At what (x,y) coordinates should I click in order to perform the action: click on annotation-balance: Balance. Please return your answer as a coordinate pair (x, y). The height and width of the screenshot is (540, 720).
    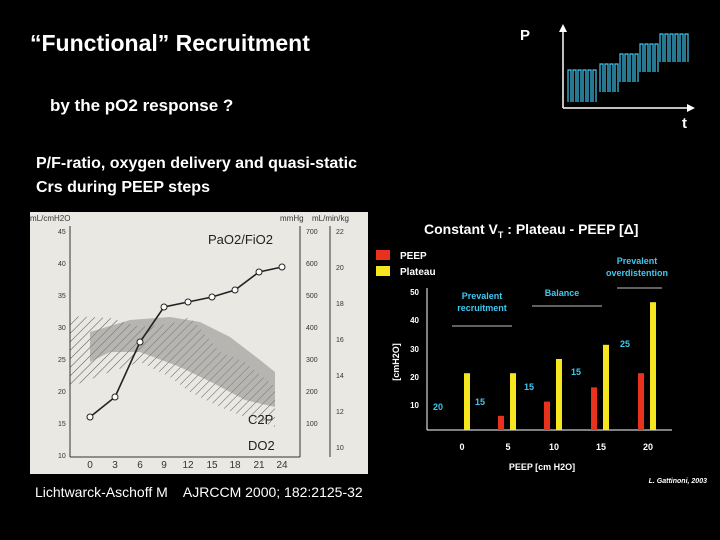
    Looking at the image, I should click on (562, 293).